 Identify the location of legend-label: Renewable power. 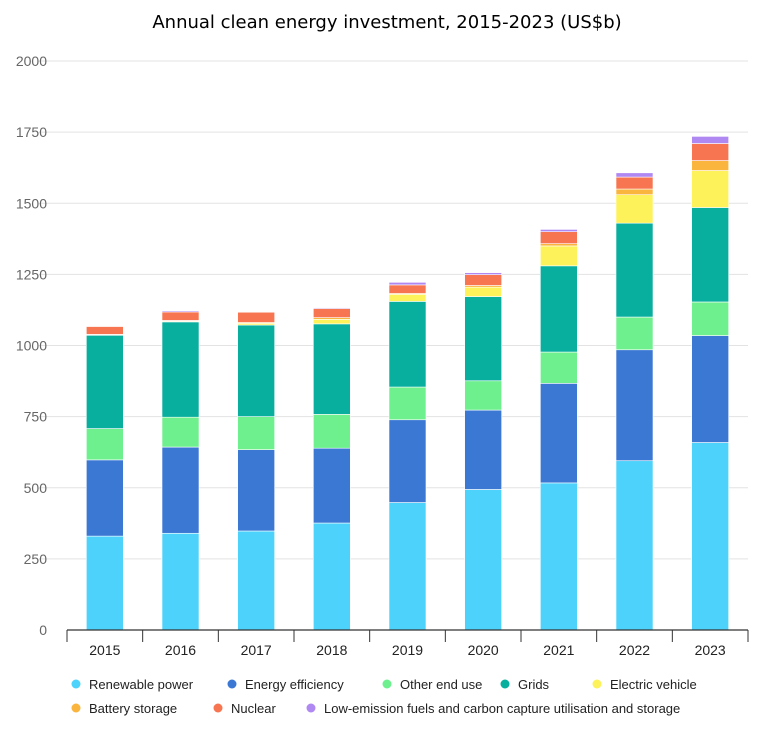
(141, 684).